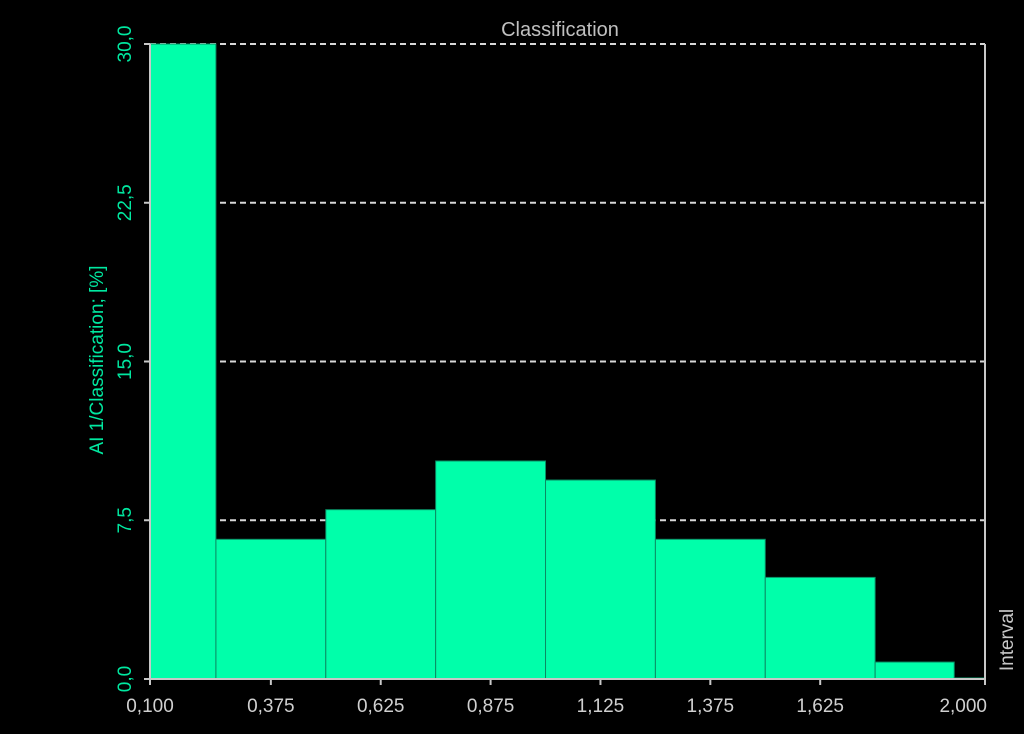 The height and width of the screenshot is (734, 1024). What do you see at coordinates (963, 706) in the screenshot?
I see `x-tick-label: 2,000` at bounding box center [963, 706].